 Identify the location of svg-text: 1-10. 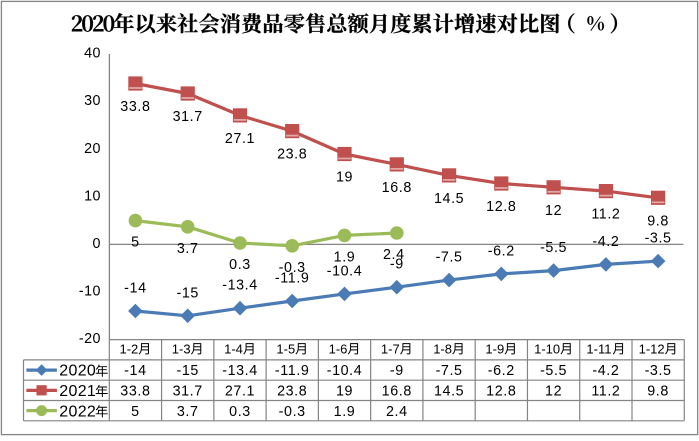
(547, 348).